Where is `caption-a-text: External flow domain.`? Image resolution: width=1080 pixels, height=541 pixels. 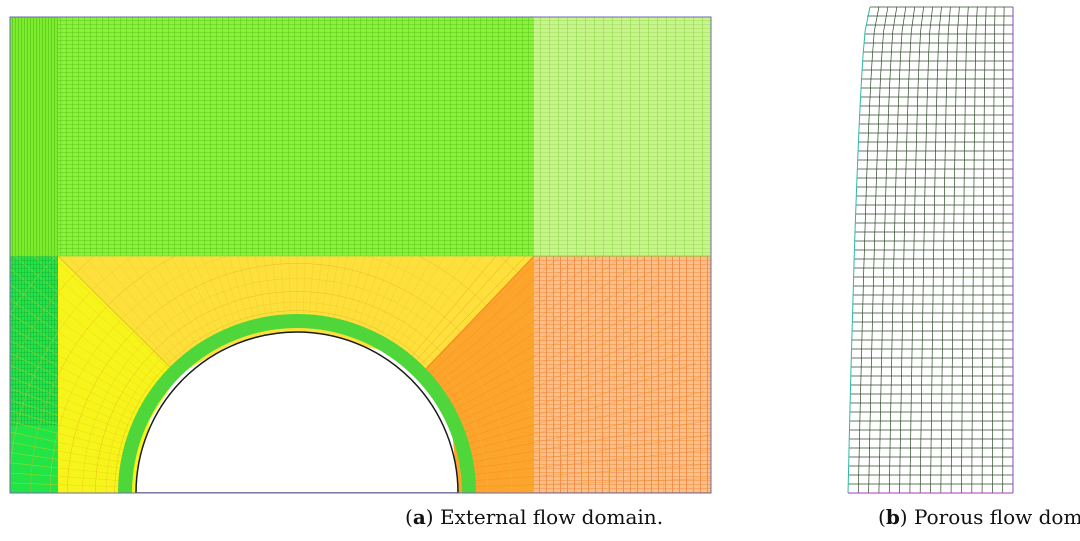
caption-a-text: External flow domain. is located at coordinates (551, 517).